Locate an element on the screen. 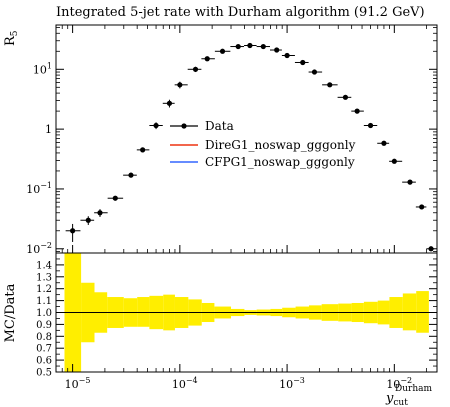 The width and height of the screenshot is (450, 407). legend-entry-cfpg: CFPG1_noswap_gggonly is located at coordinates (262, 162).